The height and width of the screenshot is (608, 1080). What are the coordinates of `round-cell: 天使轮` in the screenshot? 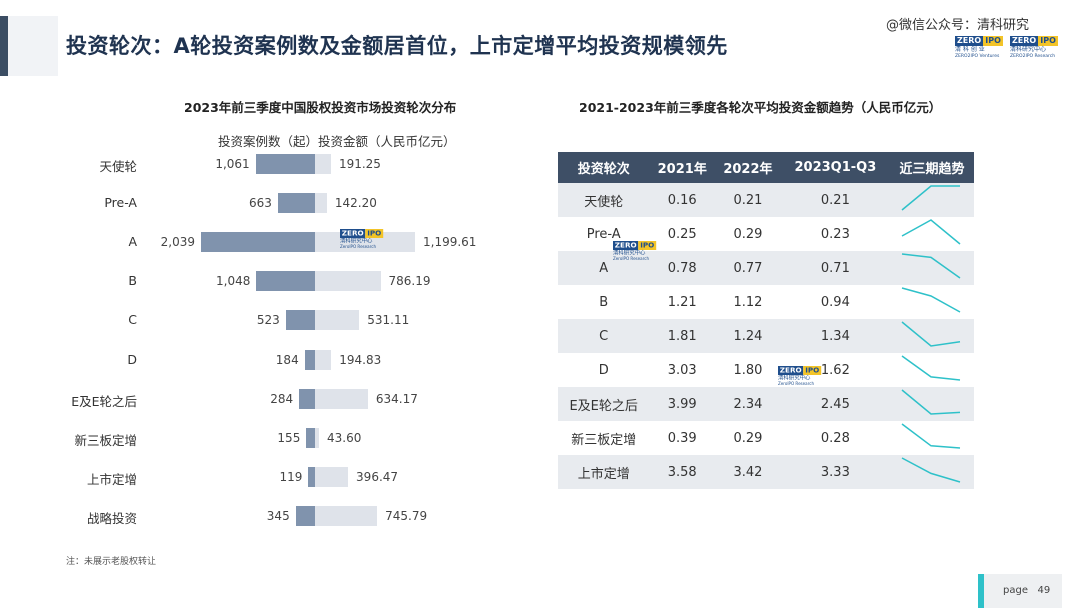 It's located at (604, 200).